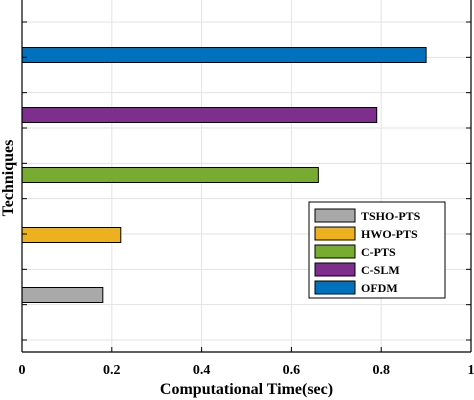  I want to click on bar-ofdm, so click(224, 55).